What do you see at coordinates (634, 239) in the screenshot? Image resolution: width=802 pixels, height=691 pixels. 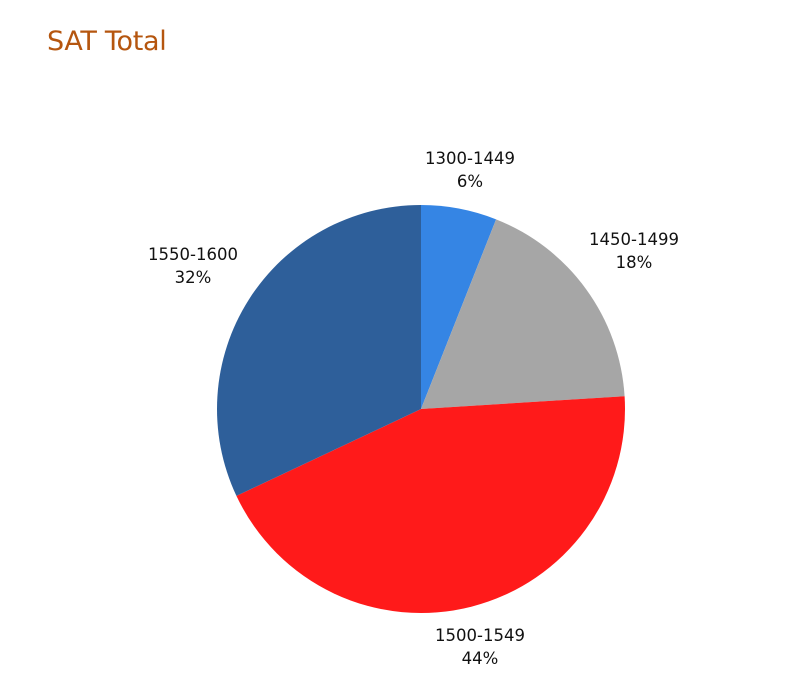 I see `slice-label-name: 1450-1499` at bounding box center [634, 239].